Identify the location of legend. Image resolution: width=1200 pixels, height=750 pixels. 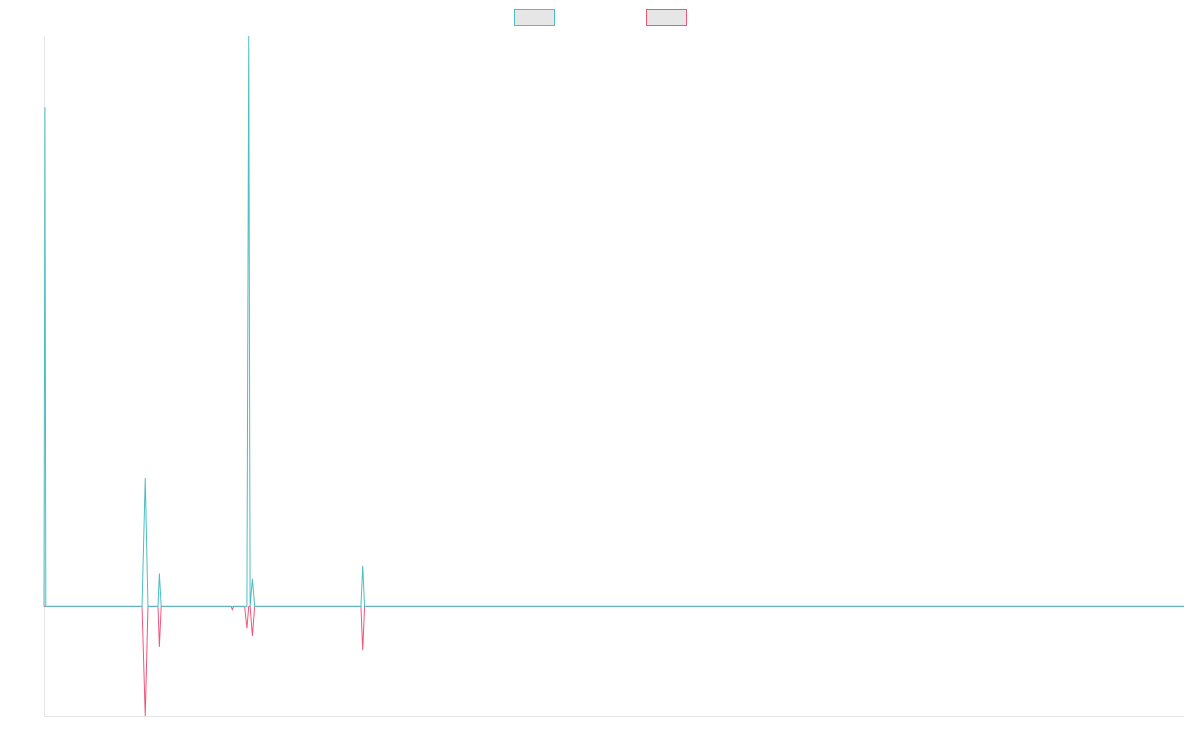
(600, 17).